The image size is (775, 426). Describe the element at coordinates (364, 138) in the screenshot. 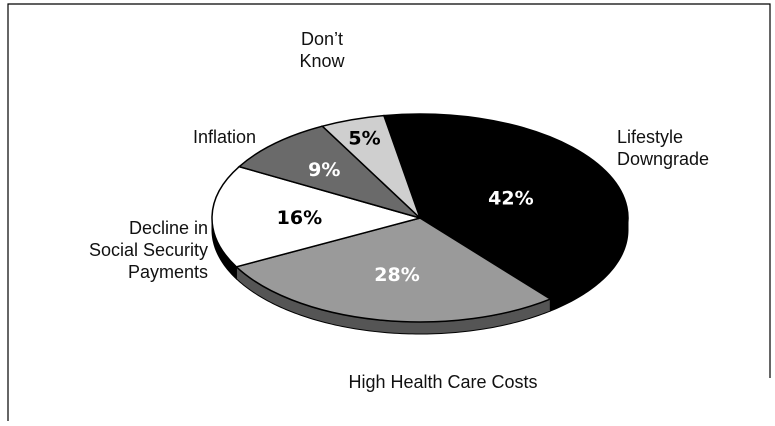

I see `value-label-4: 5%` at that location.